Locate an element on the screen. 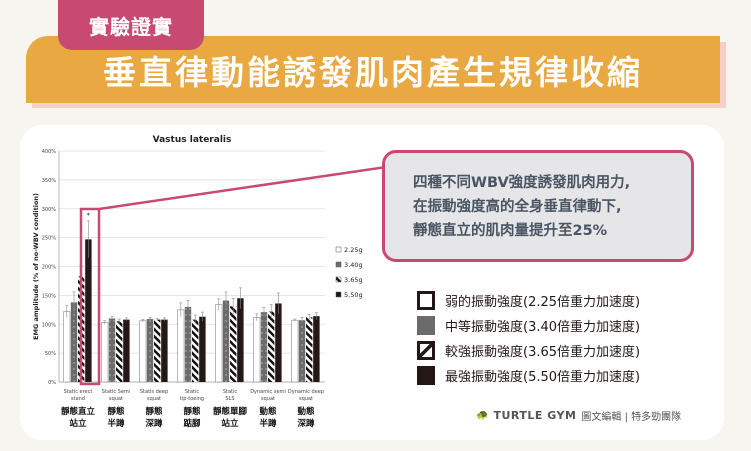 The image size is (751, 451). footer-logo: TURTLE GYM is located at coordinates (535, 415).